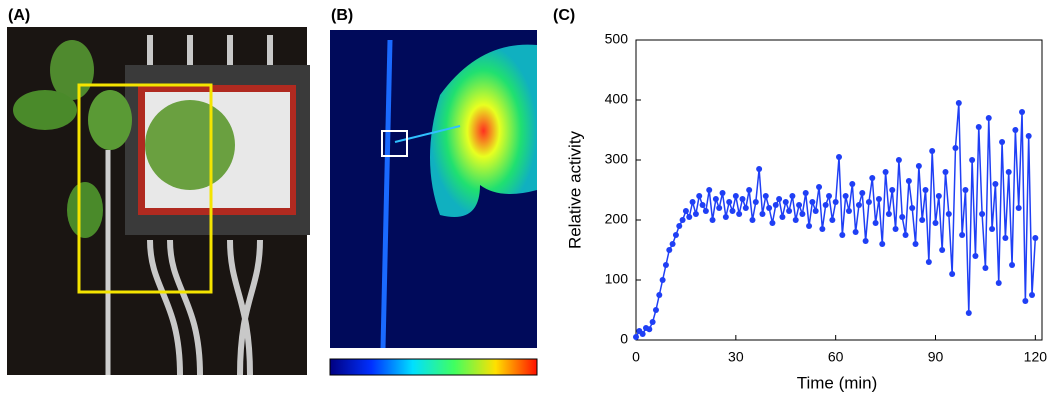 This screenshot has width=1055, height=406. What do you see at coordinates (617, 279) in the screenshot?
I see `y-tick-label: 100` at bounding box center [617, 279].